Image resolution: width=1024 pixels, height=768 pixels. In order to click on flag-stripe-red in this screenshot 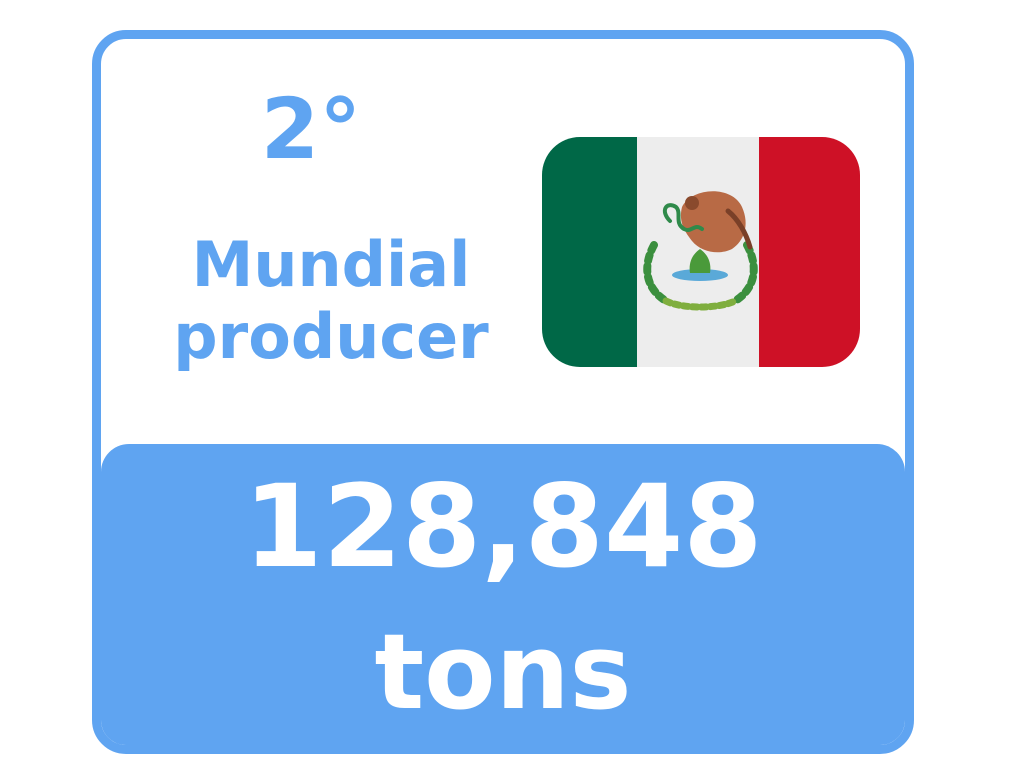, I will do `click(809, 252)`.